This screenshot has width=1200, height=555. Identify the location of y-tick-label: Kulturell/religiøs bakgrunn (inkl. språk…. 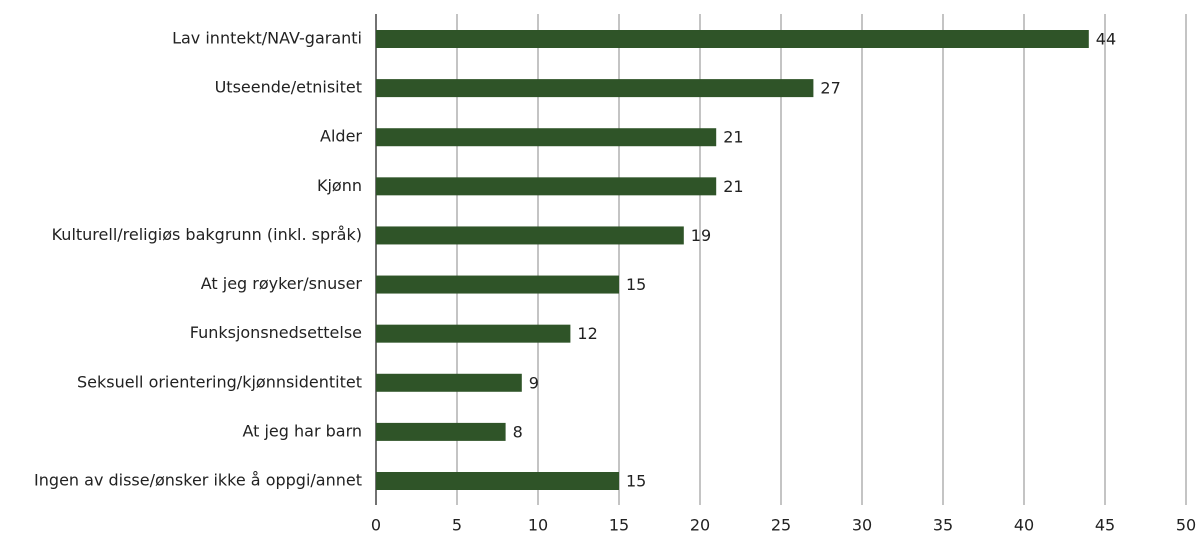
(207, 234).